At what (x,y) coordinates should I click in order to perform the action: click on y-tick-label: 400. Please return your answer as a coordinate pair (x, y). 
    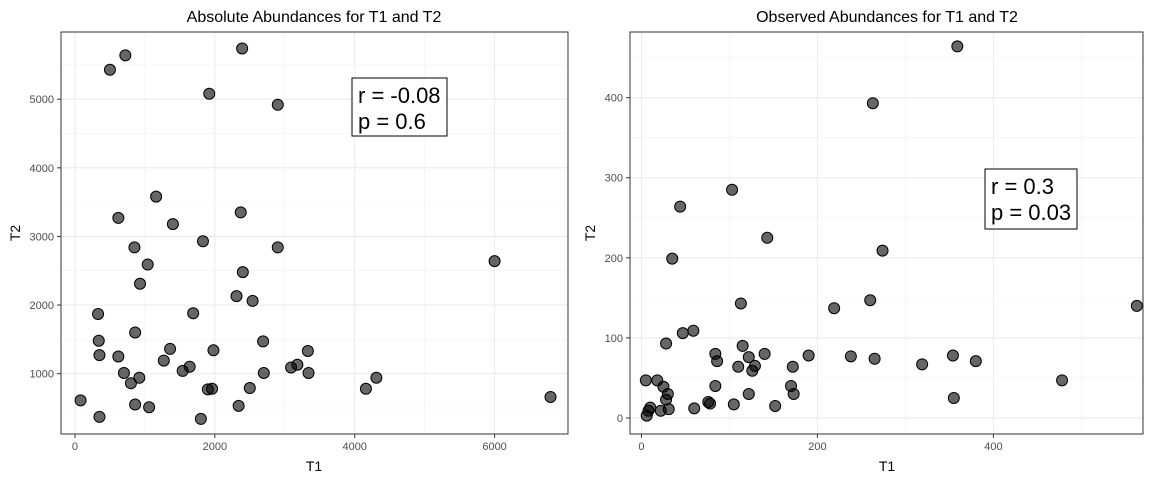
    Looking at the image, I should click on (614, 99).